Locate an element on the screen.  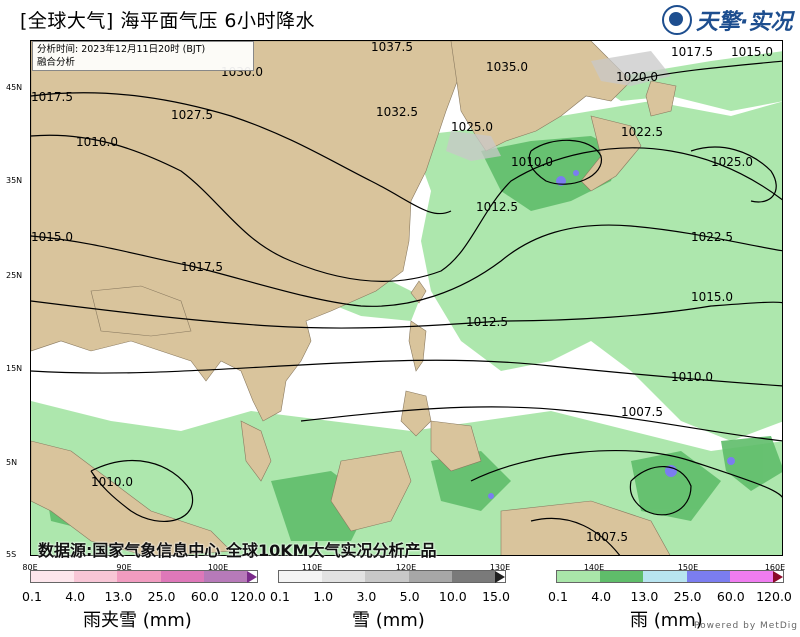
isobar-label: 1027.5 is located at coordinates (192, 115).